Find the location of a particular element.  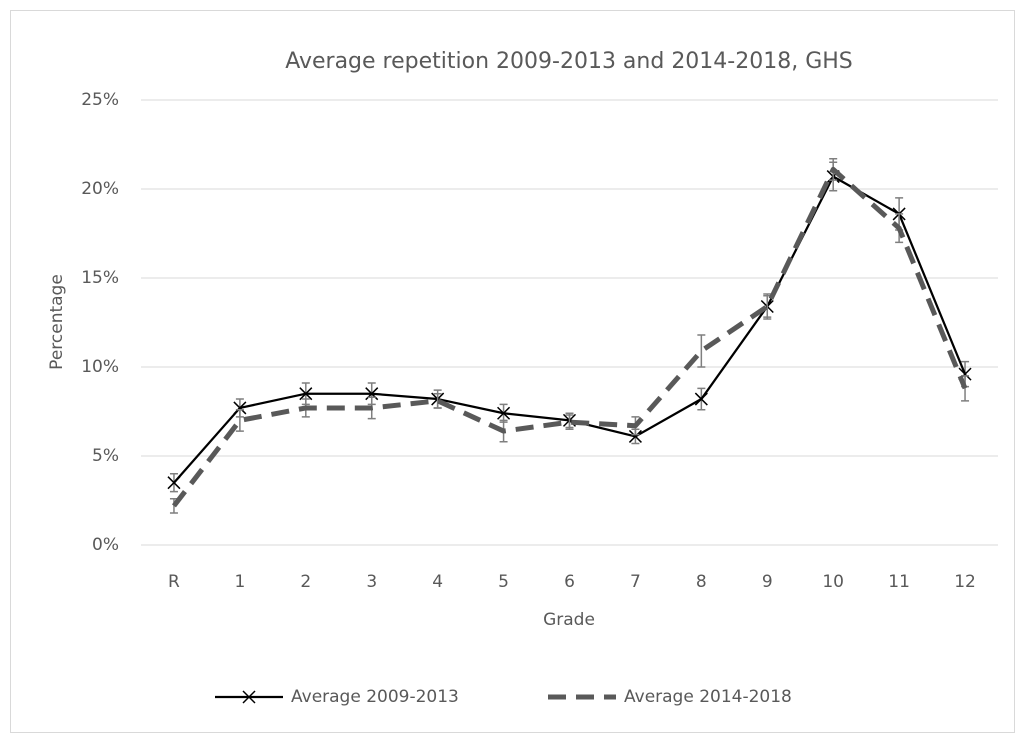

x-tick-label: 12 is located at coordinates (965, 582).